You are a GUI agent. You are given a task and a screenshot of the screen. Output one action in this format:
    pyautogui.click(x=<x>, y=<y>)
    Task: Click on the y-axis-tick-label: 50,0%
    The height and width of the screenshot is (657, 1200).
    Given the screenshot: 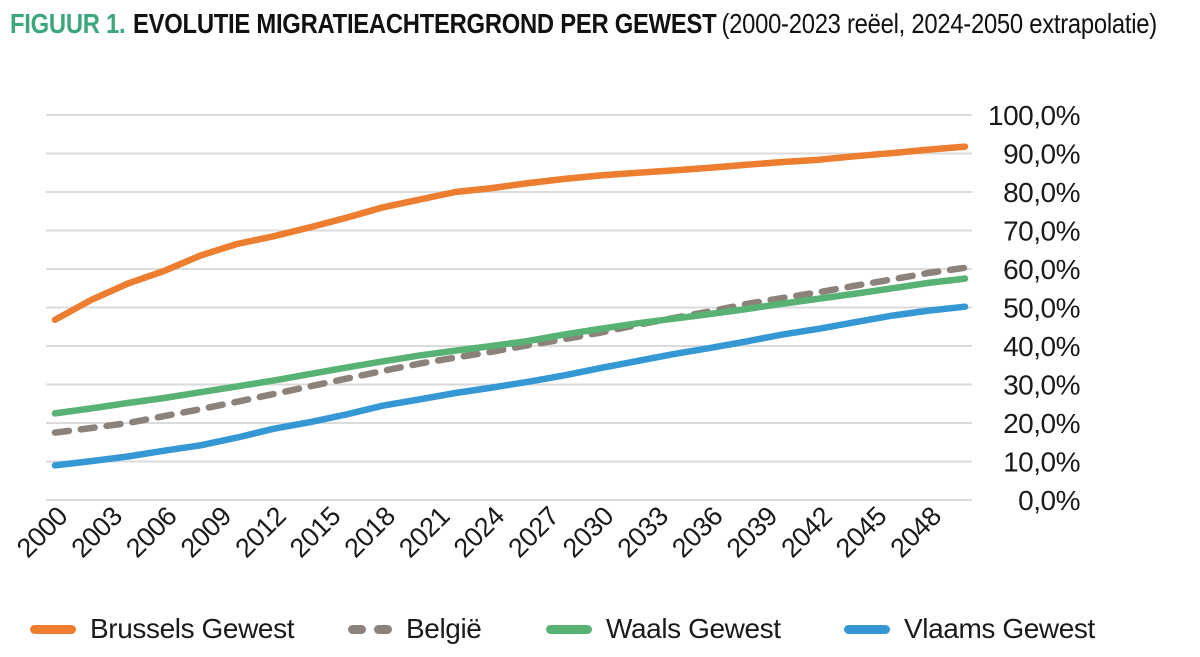 What is the action you would take?
    pyautogui.click(x=1041, y=308)
    